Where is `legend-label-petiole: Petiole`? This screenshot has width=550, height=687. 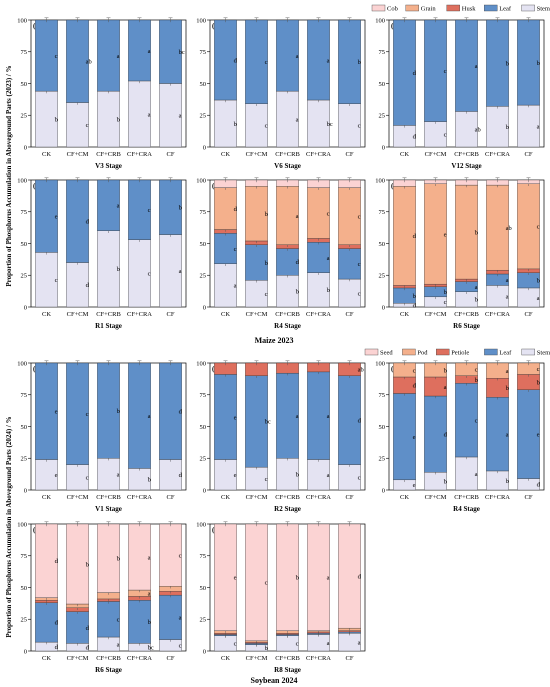 legend-label-petiole: Petiole is located at coordinates (460, 353).